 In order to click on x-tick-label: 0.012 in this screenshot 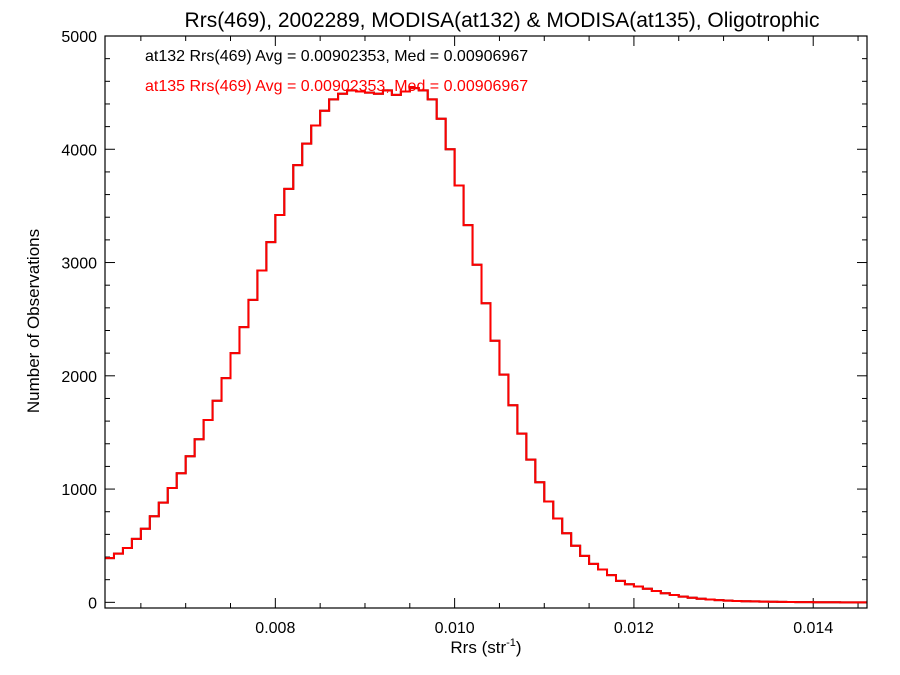, I will do `click(634, 628)`.